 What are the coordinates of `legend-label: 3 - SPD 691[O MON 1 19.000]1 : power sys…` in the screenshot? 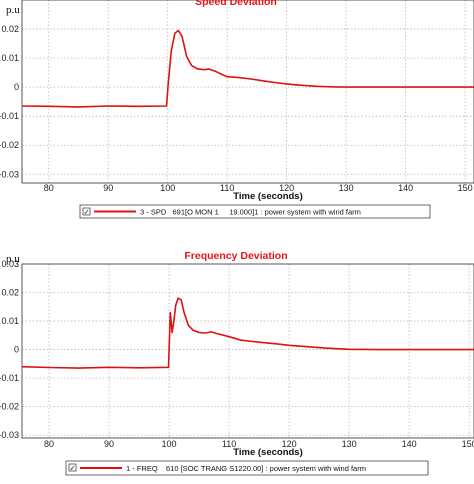 It's located at (250, 211).